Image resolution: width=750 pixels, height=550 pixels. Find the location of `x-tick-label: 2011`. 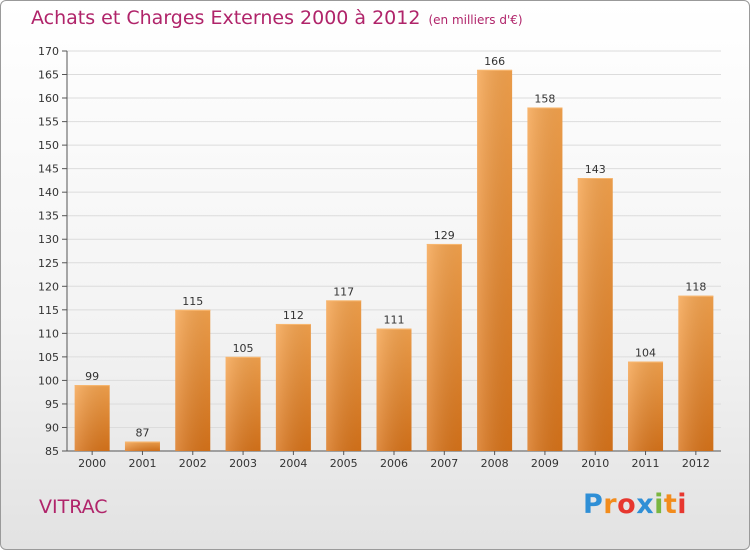

x-tick-label: 2011 is located at coordinates (646, 463).